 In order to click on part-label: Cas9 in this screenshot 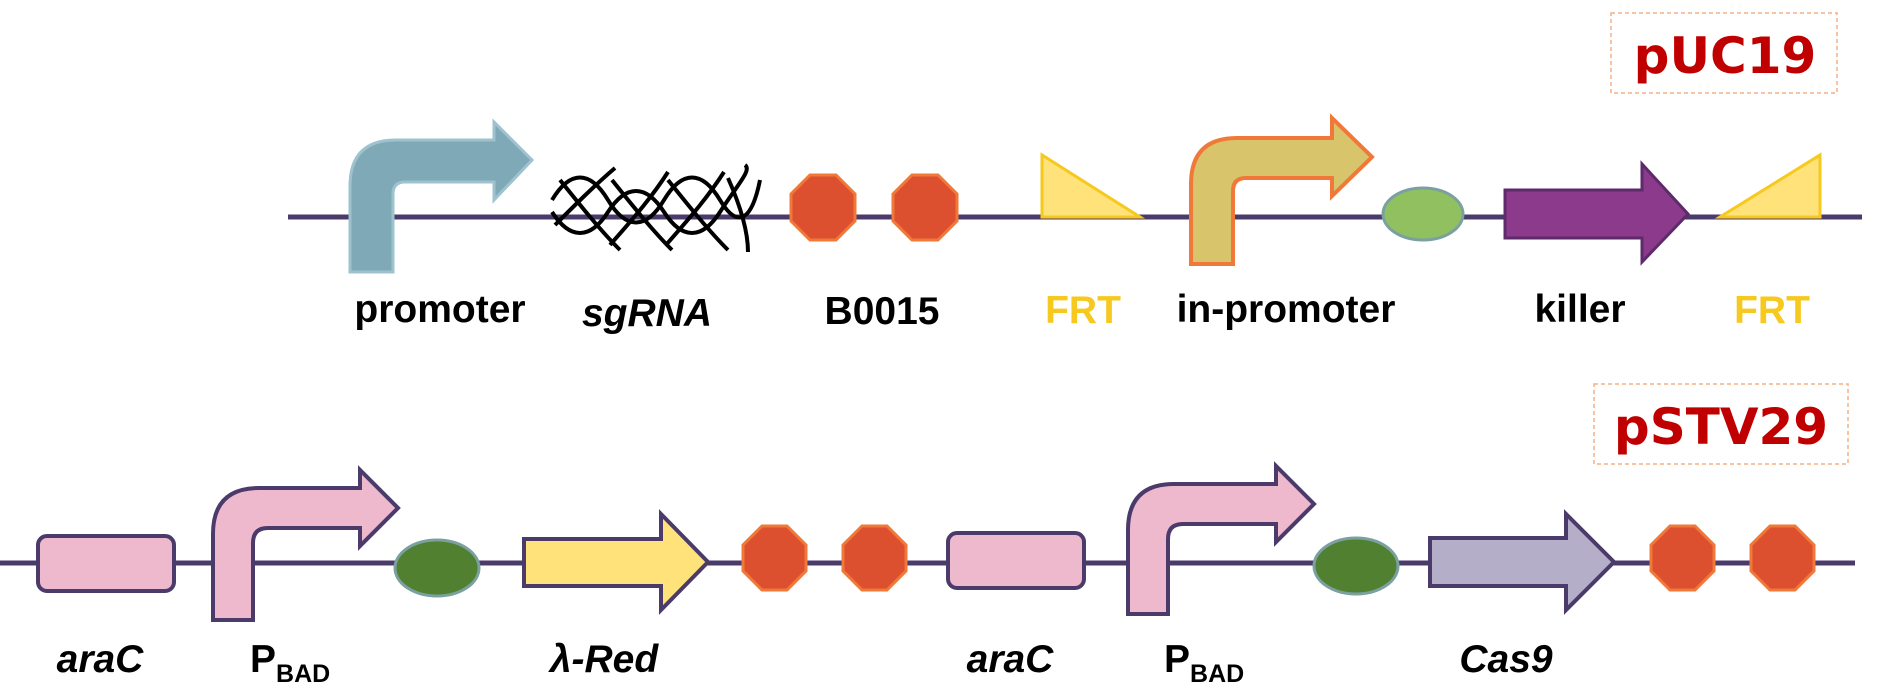, I will do `click(1506, 659)`.